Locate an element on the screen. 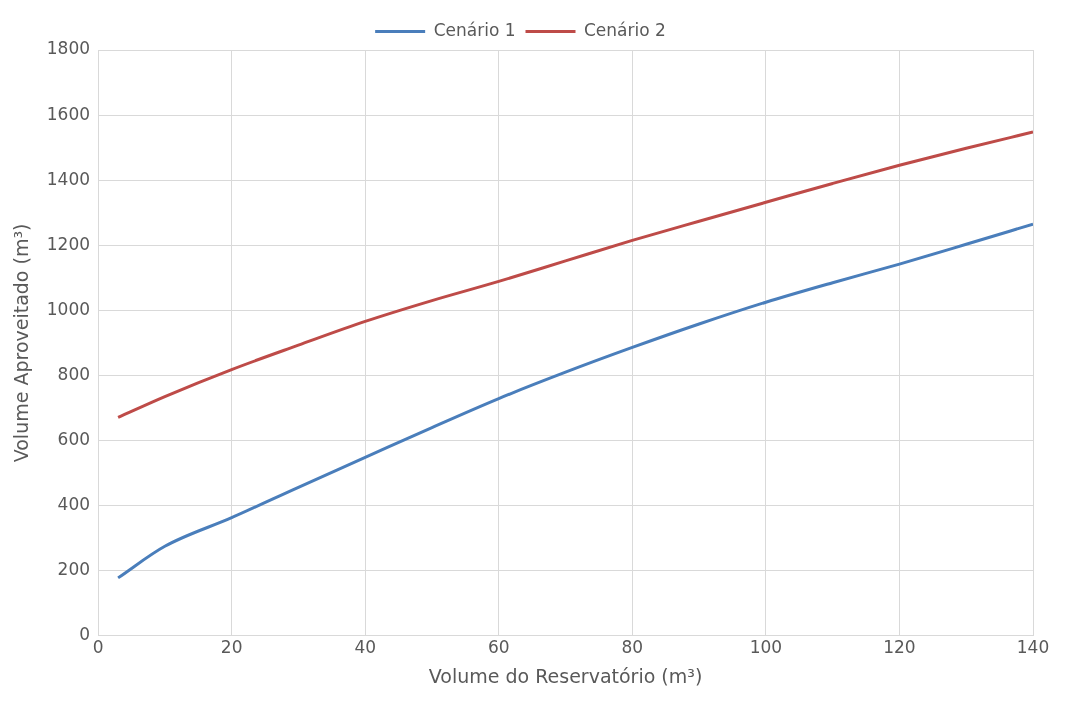  x-tick-label: 80 is located at coordinates (632, 647).